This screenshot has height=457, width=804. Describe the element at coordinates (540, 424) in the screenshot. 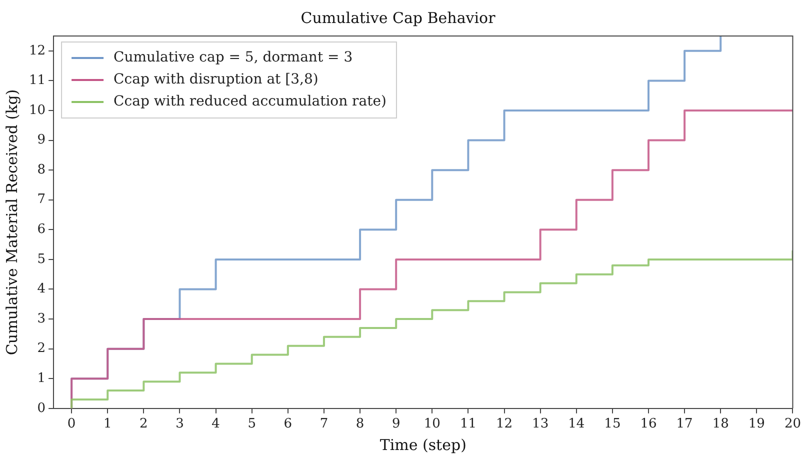

I see `x-tick-label: 13` at that location.